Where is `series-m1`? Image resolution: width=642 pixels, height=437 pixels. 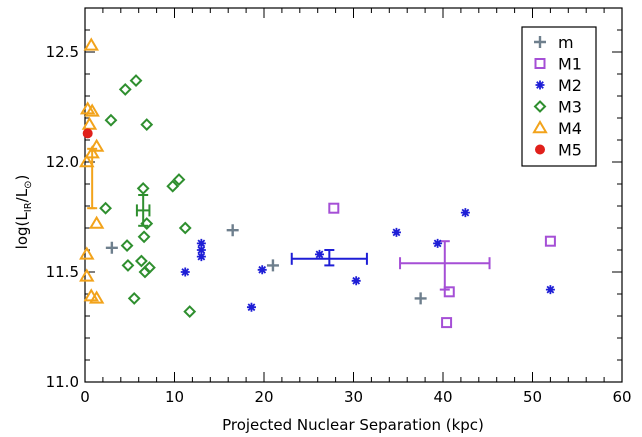
series-m1 is located at coordinates (442, 265).